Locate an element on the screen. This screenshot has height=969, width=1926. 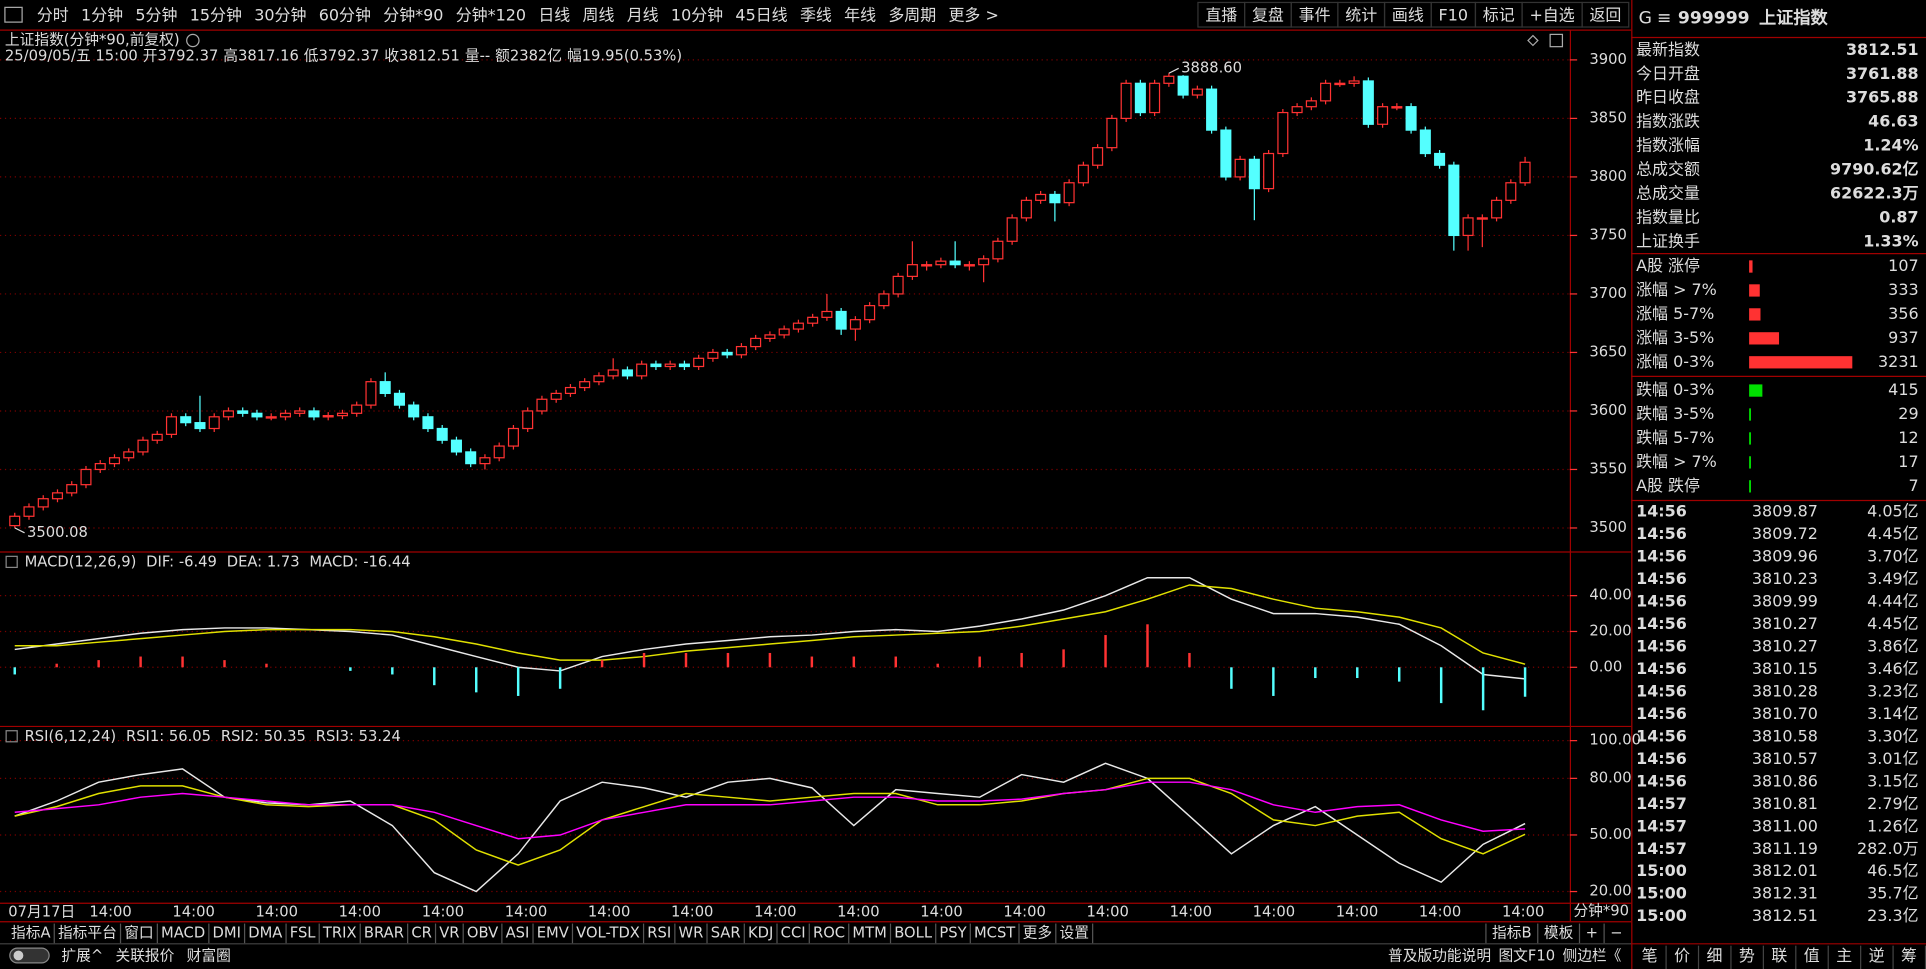
min-label: 3500.08 is located at coordinates (57, 532).